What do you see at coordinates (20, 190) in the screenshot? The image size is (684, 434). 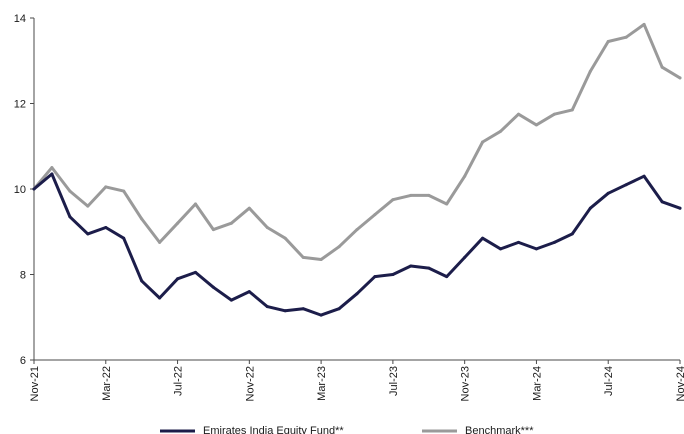 I see `y-tick-label: 10` at bounding box center [20, 190].